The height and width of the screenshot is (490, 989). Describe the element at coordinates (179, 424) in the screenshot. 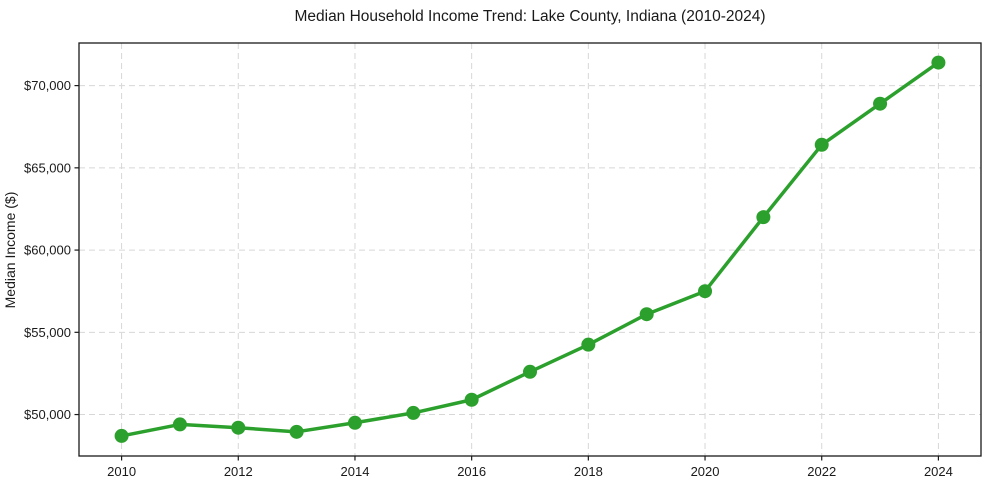

I see `data-point-2011` at that location.